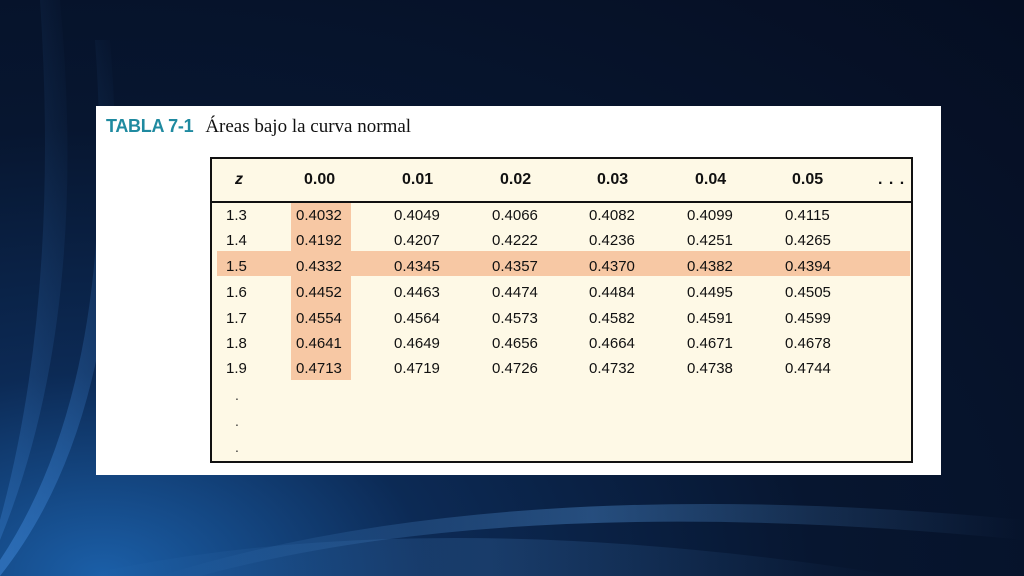 This screenshot has height=576, width=1024. What do you see at coordinates (563, 263) in the screenshot?
I see `highlight-row` at bounding box center [563, 263].